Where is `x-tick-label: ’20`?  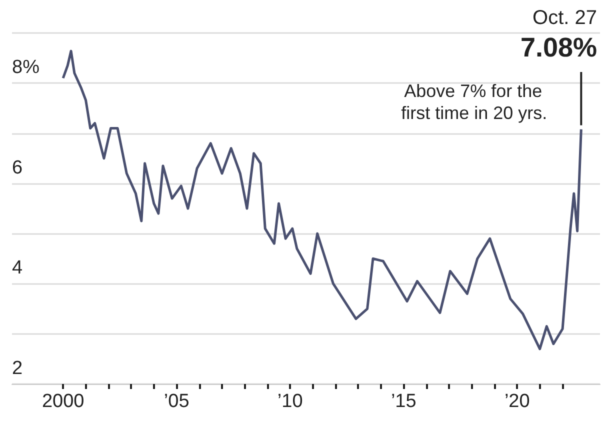
x-tick-label: ’20 is located at coordinates (517, 401).